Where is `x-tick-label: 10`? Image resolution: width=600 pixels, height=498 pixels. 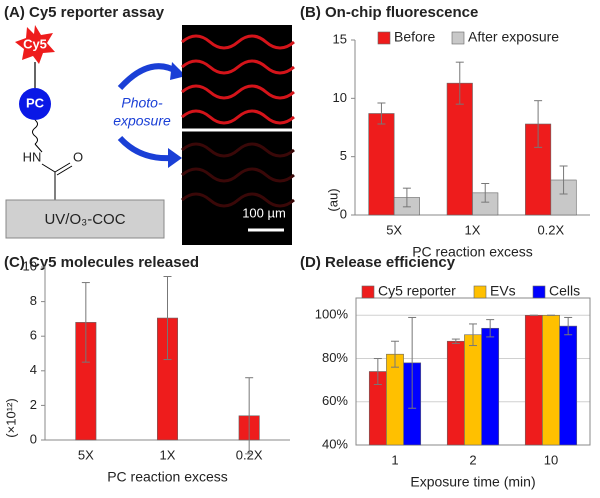
x-tick-label: 10 is located at coordinates (551, 459).